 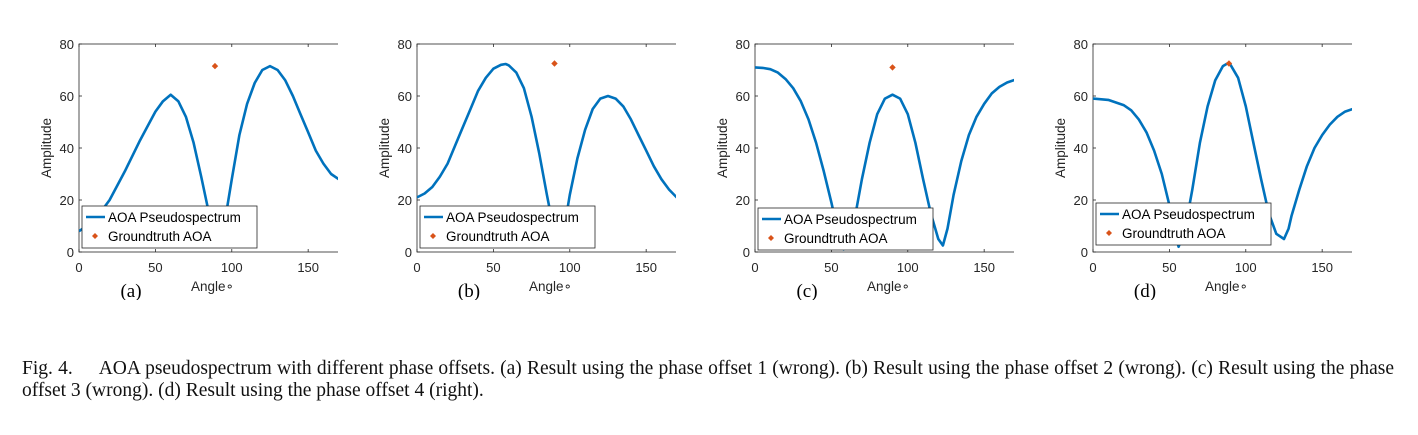 I want to click on subfigure-label: (c), so click(x=806, y=290).